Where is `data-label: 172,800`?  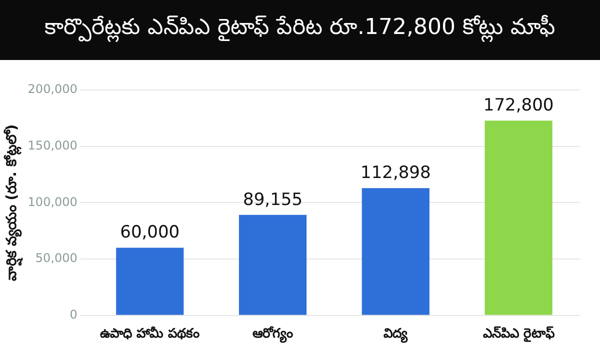
data-label: 172,800 is located at coordinates (518, 106).